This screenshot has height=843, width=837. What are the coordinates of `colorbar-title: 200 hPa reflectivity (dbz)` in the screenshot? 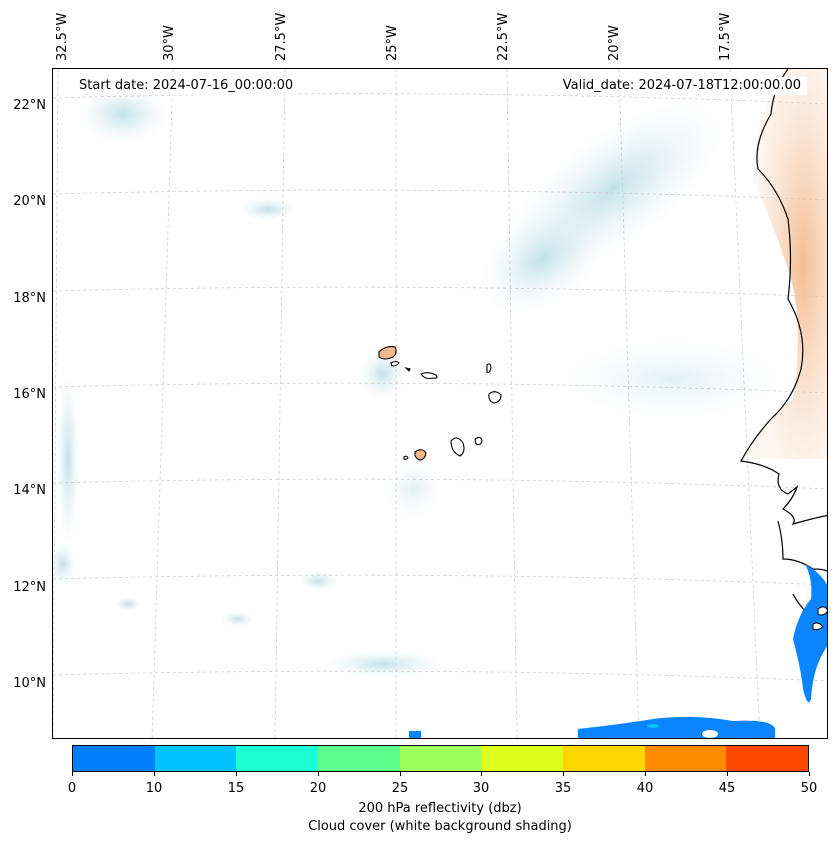 It's located at (440, 808).